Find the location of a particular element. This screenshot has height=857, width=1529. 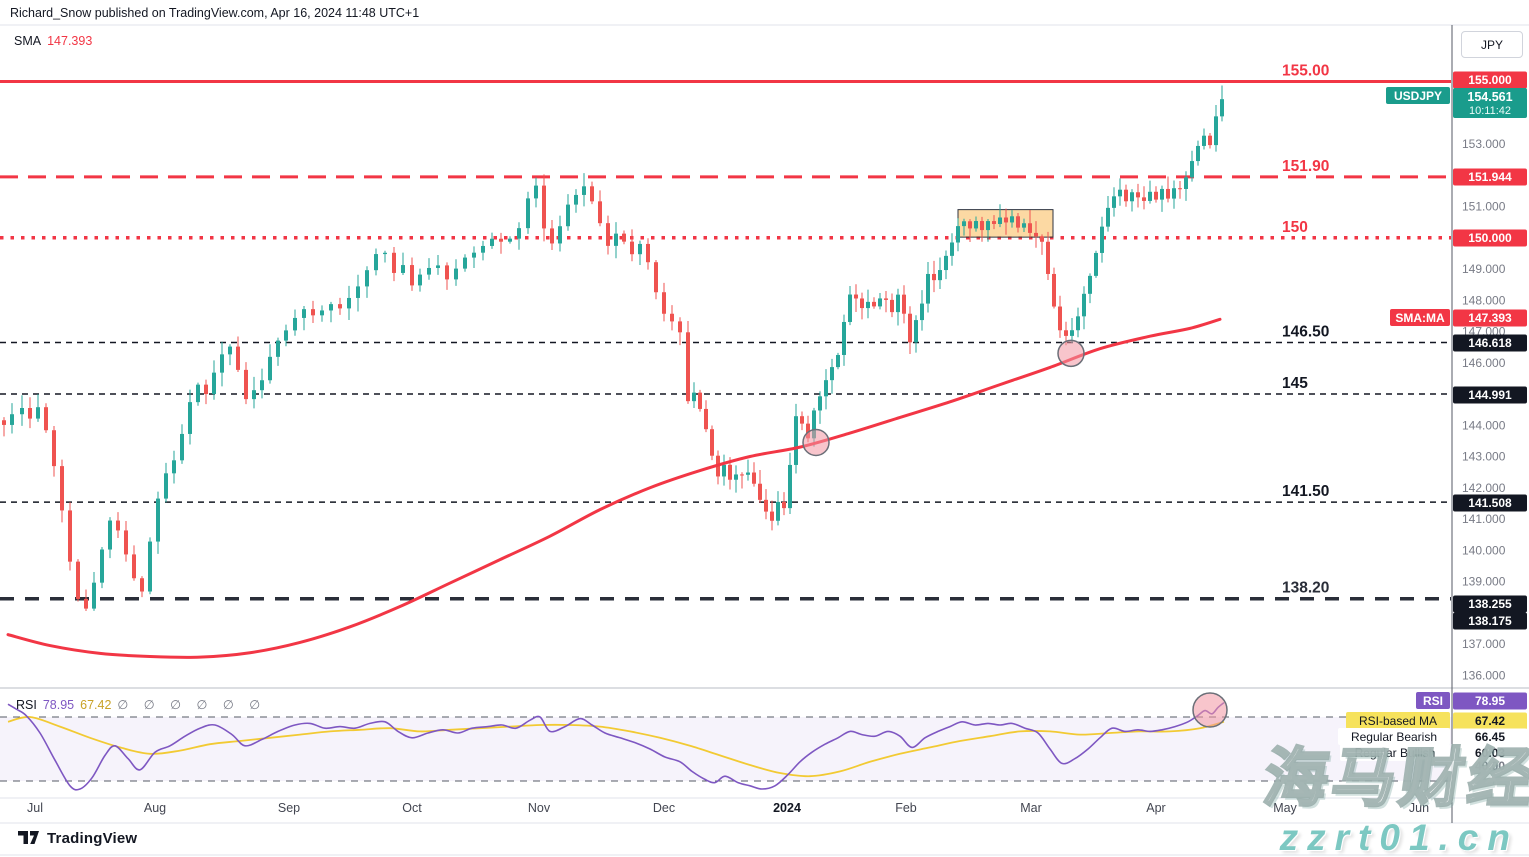

price-badge: 40.00 is located at coordinates (1490, 766).